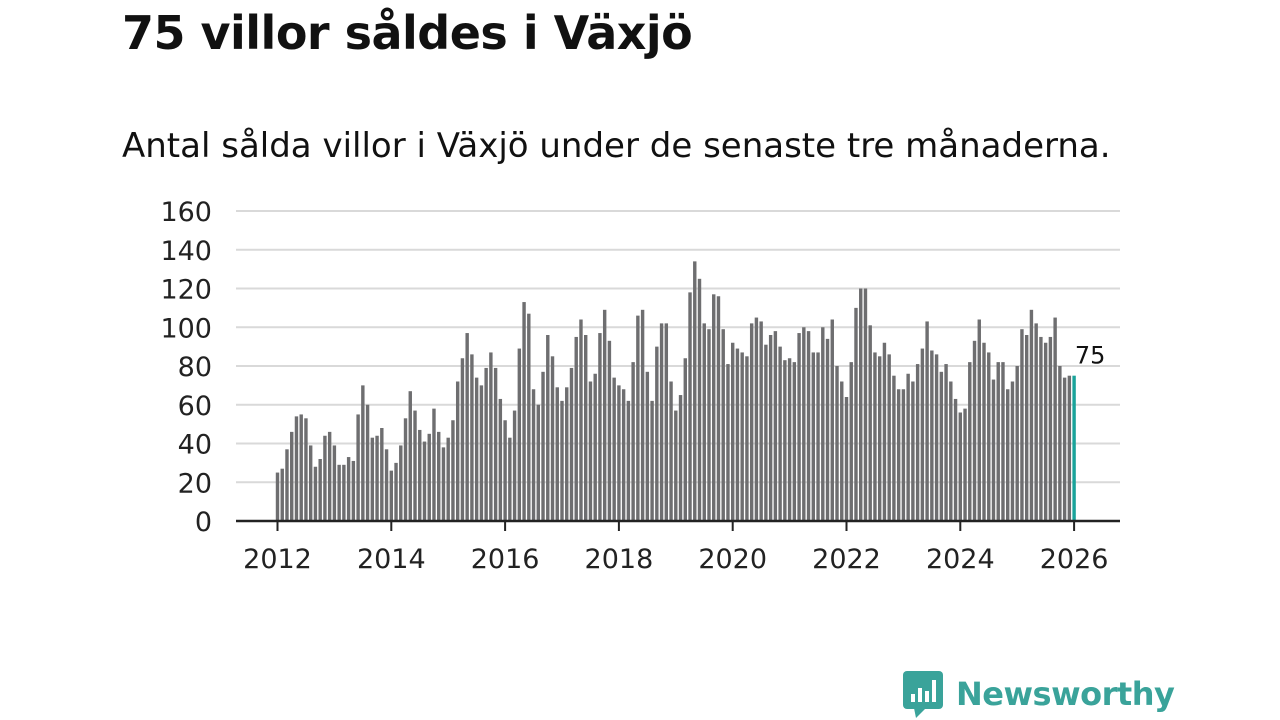 The width and height of the screenshot is (1280, 720). What do you see at coordinates (186, 251) in the screenshot?
I see `y-tick-label: 140` at bounding box center [186, 251].